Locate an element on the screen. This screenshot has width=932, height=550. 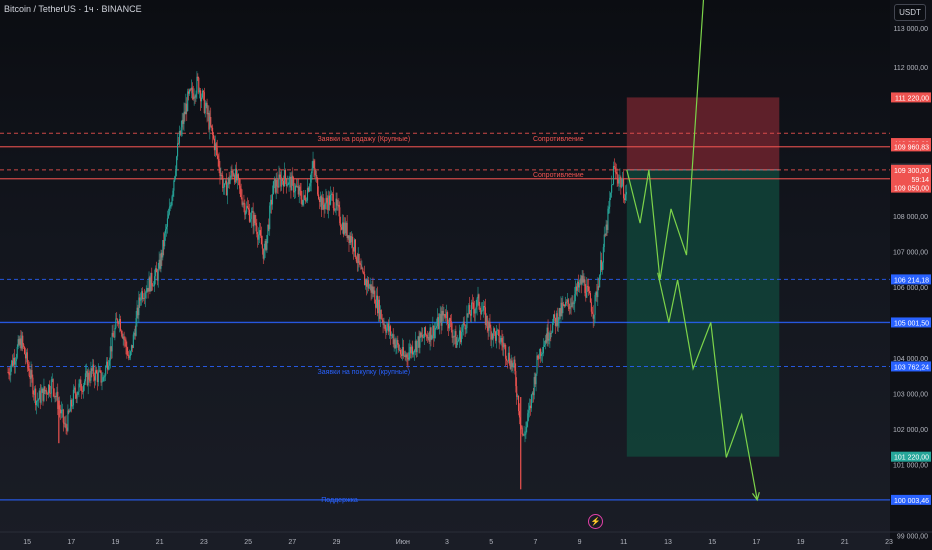
symbol-title: Bitcoin / TetherUS · 1ч · BINANCE is located at coordinates (73, 9).